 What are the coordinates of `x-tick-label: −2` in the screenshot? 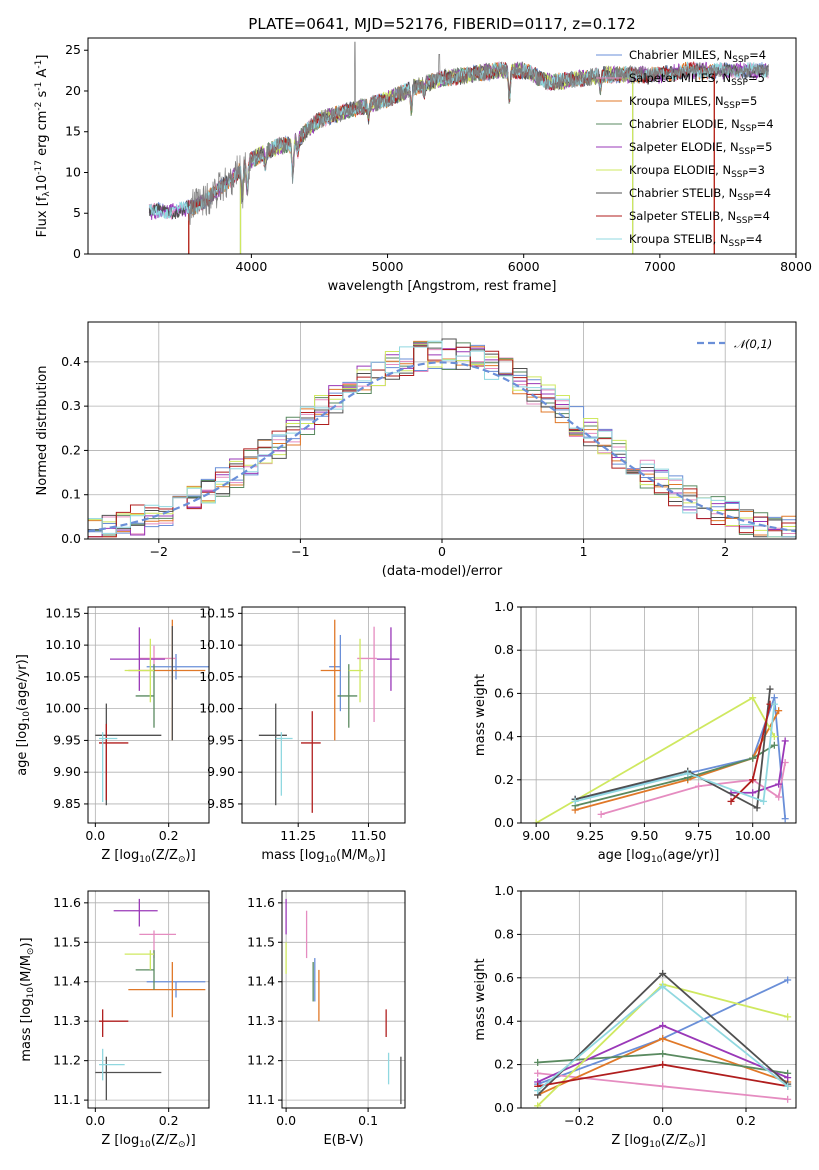 It's located at (159, 551).